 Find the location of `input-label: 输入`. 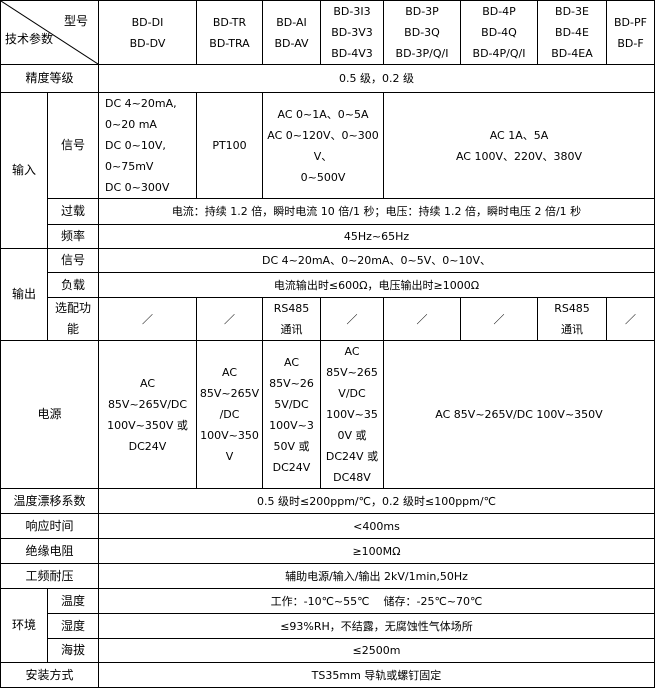

input-label: 输入 is located at coordinates (24, 170).